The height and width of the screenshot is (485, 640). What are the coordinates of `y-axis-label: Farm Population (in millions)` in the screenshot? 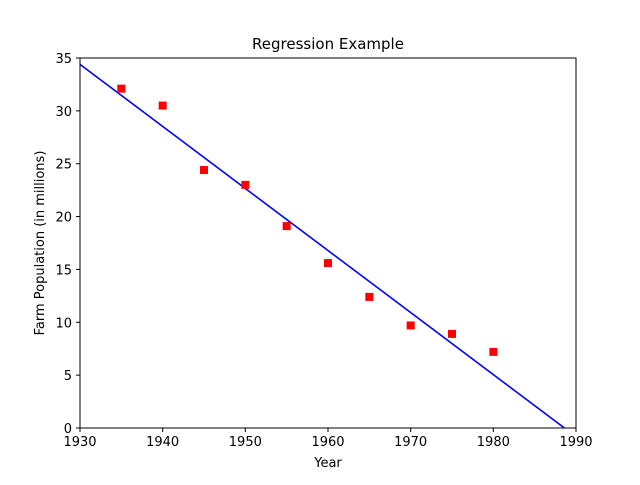 It's located at (40, 243).